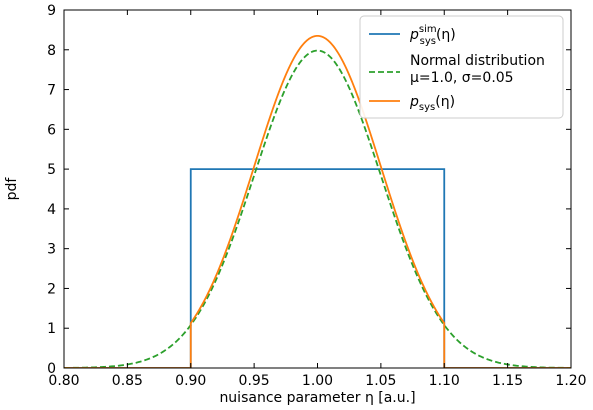  I want to click on y-tick-label: 4, so click(51, 210).